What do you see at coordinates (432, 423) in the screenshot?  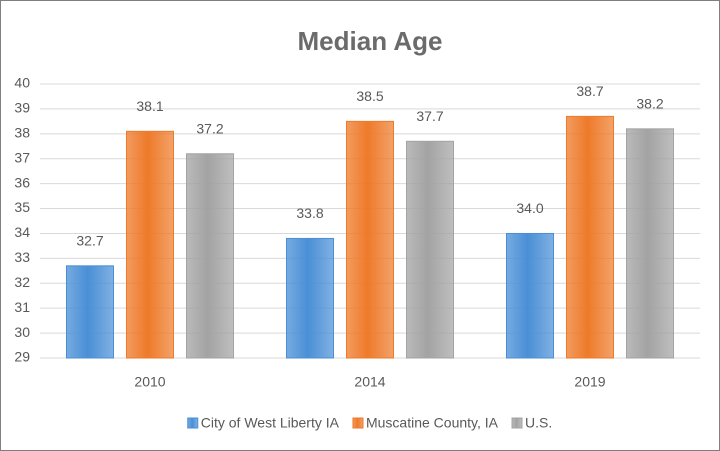 I see `legend-label: Muscatine County, IA` at bounding box center [432, 423].